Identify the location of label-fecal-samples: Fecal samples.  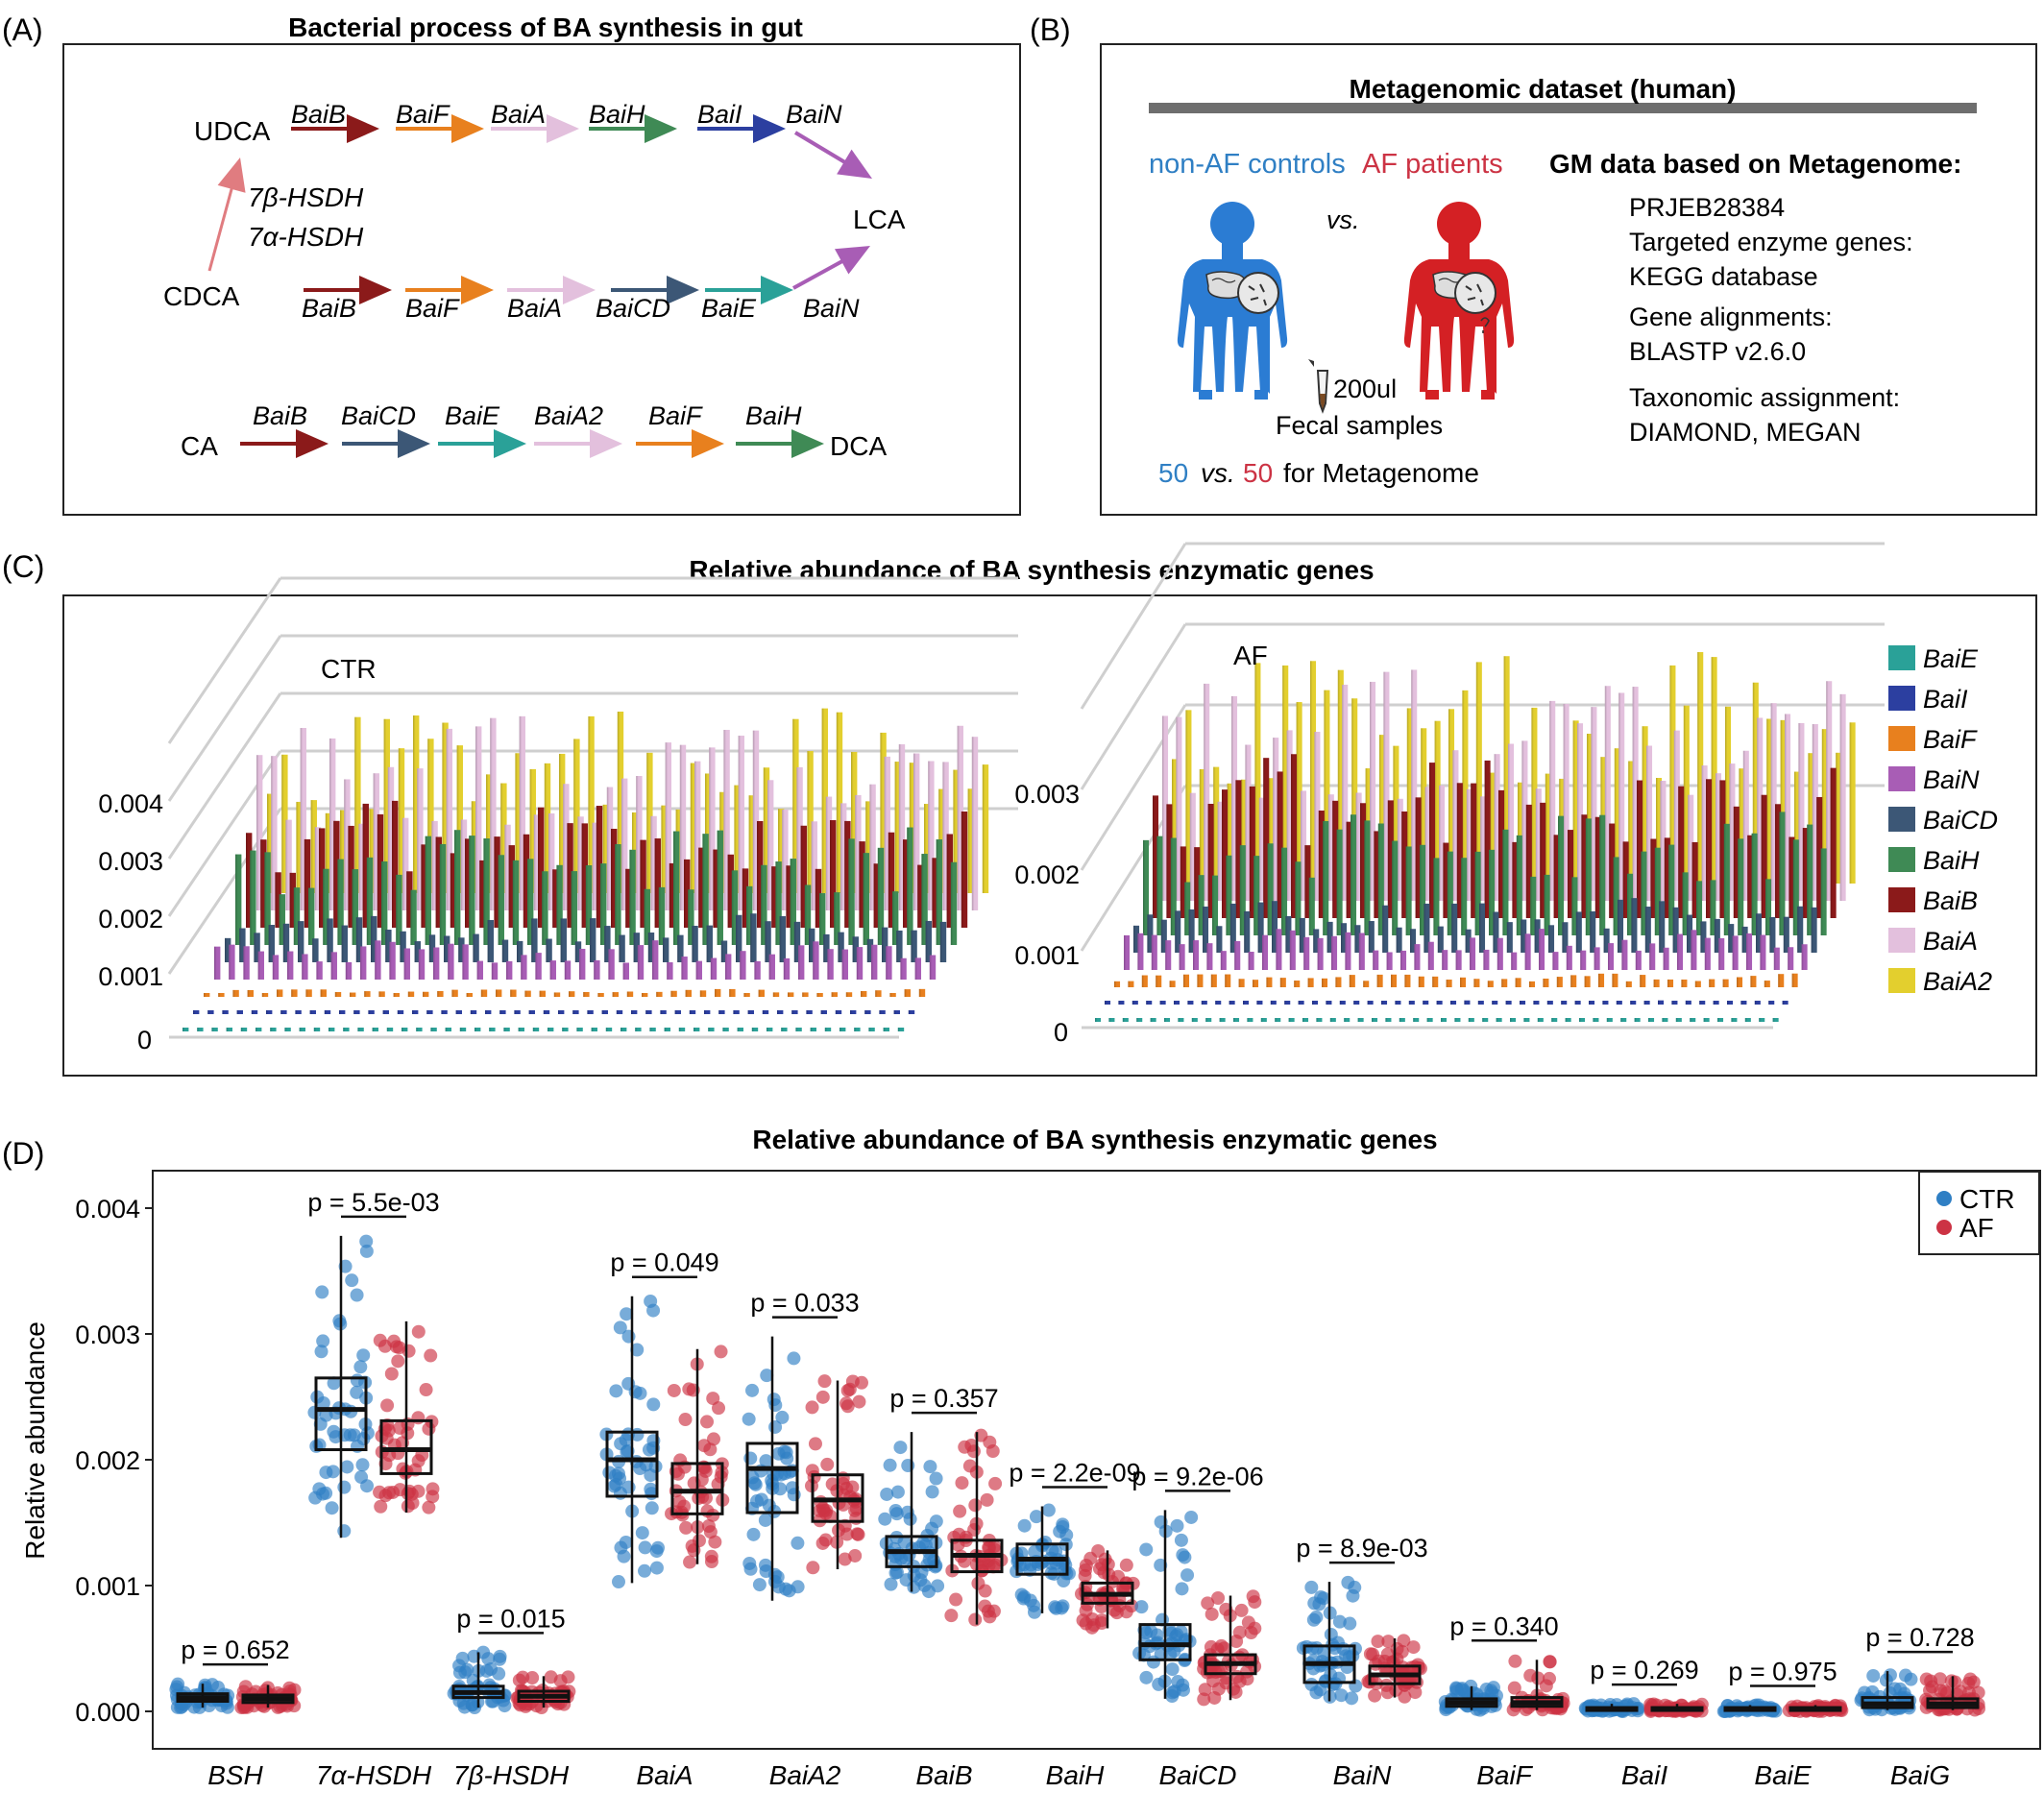
(1359, 425).